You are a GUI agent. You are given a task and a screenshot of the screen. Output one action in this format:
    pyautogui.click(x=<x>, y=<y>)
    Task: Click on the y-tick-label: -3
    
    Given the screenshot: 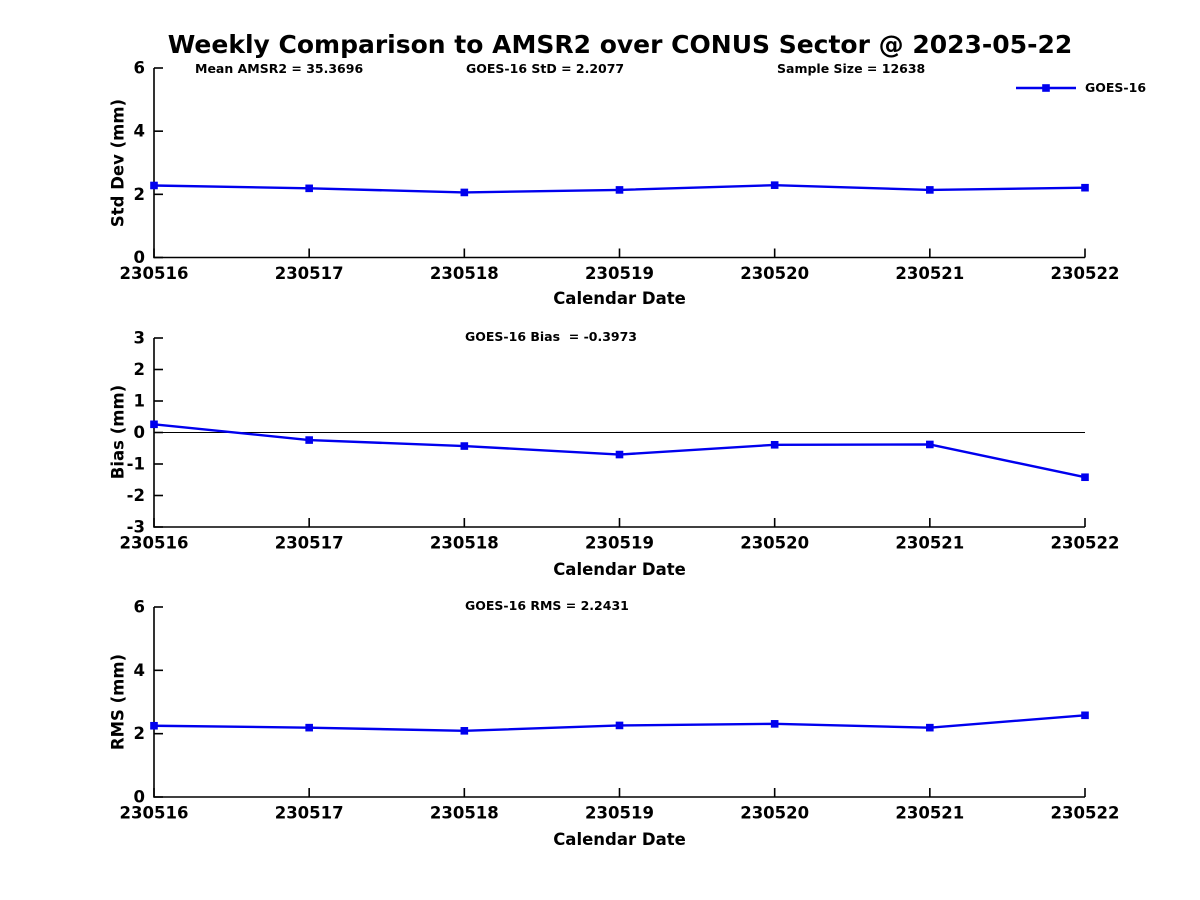 What is the action you would take?
    pyautogui.click(x=136, y=527)
    